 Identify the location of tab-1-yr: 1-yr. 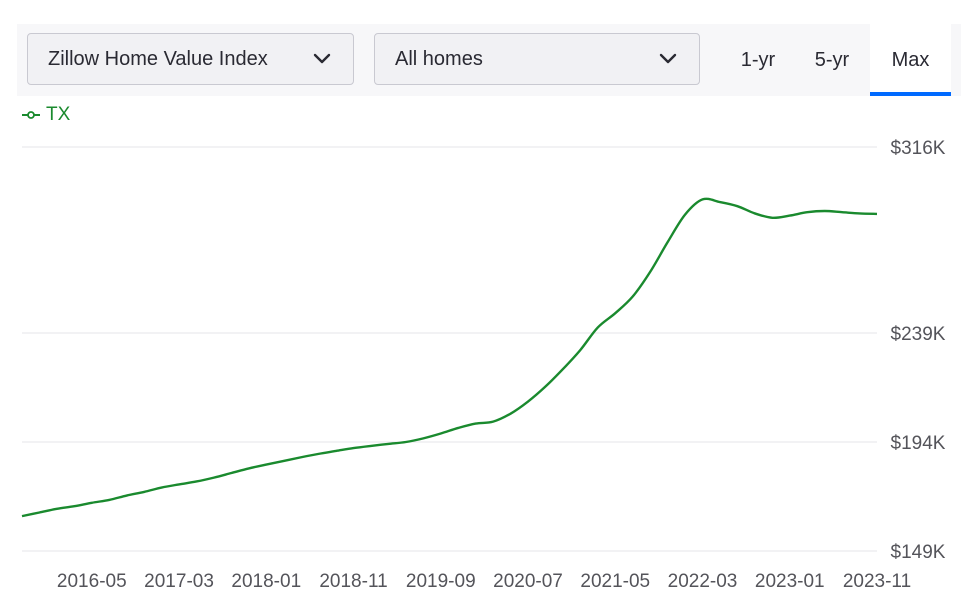
(758, 59).